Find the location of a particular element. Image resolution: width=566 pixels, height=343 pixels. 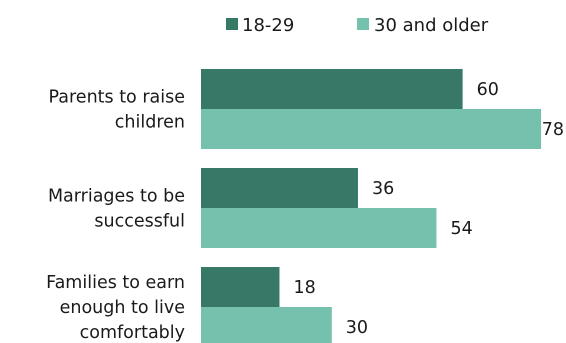

category-label-3-line-1: Families to earn is located at coordinates (115, 283).